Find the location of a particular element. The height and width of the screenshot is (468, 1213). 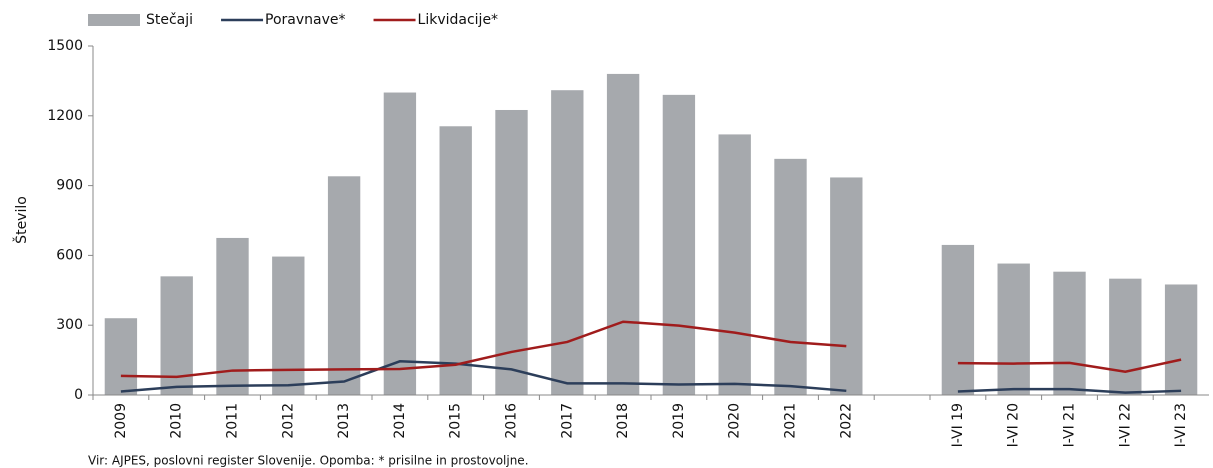

x-tick-label: 2018 is located at coordinates (623, 421).